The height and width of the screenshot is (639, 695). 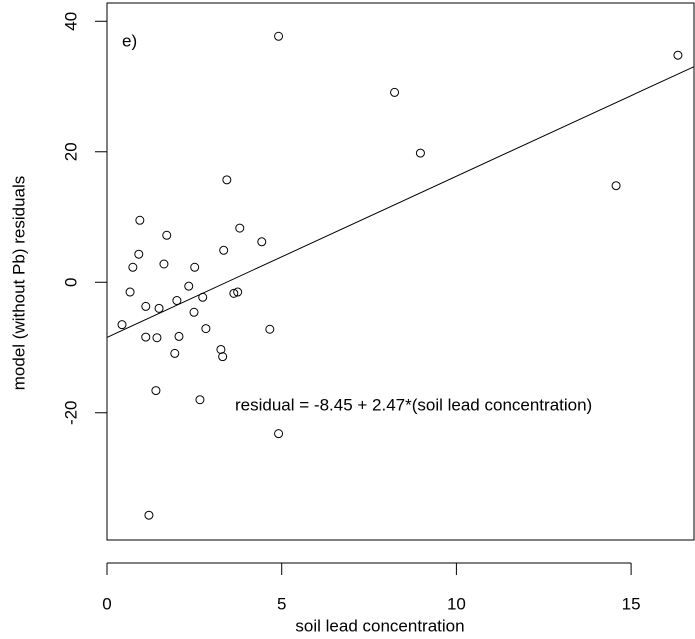 What do you see at coordinates (70, 412) in the screenshot?
I see `y-tick-label: -20` at bounding box center [70, 412].